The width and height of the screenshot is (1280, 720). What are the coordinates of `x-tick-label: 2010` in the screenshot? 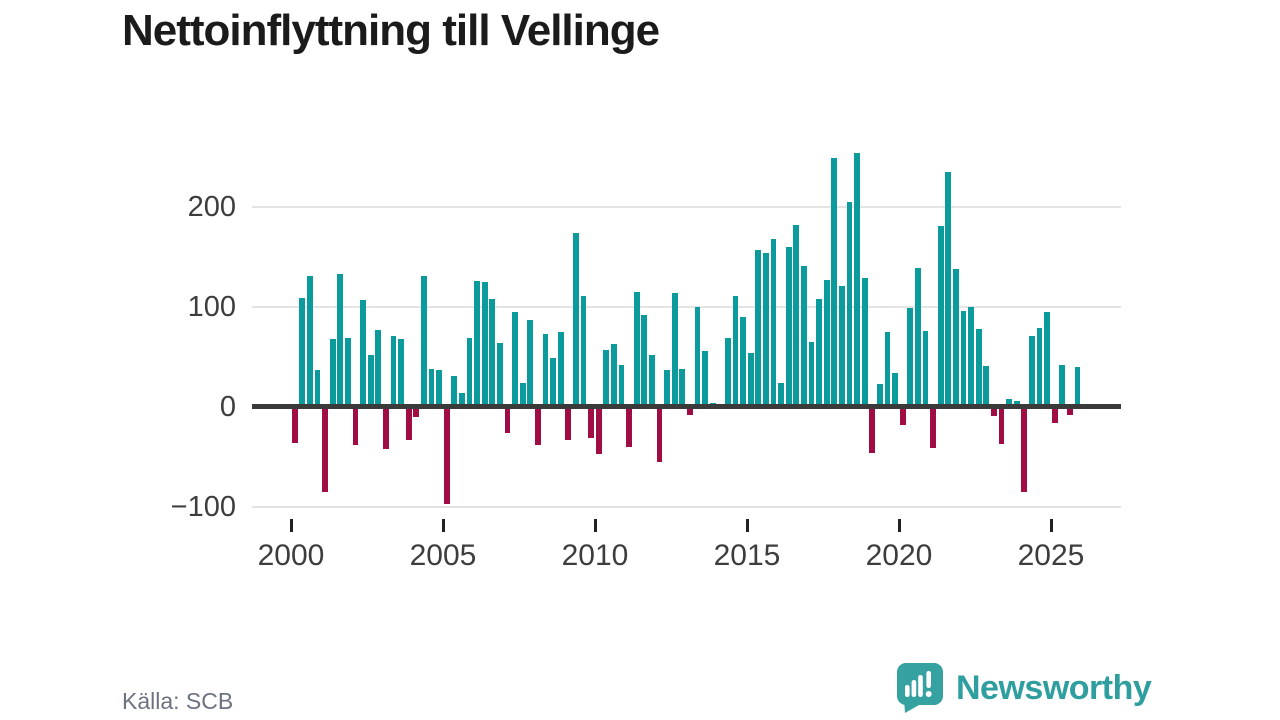 It's located at (595, 555).